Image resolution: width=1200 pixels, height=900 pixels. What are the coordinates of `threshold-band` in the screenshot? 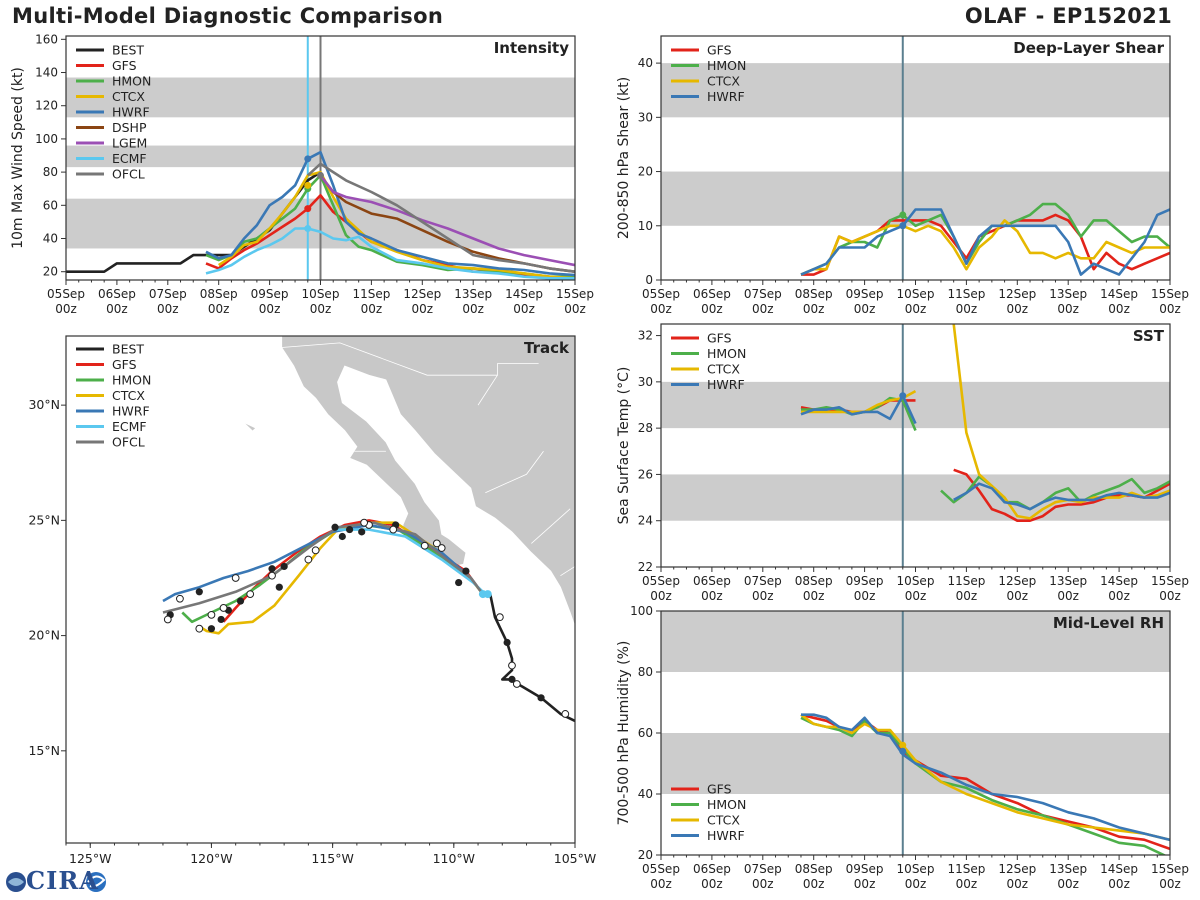 It's located at (915, 198).